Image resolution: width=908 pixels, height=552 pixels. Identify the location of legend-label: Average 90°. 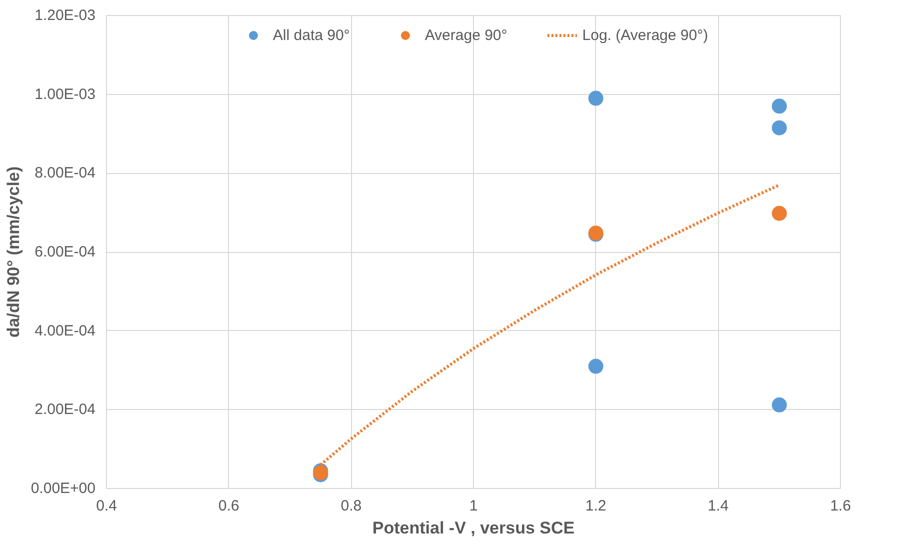
(466, 35).